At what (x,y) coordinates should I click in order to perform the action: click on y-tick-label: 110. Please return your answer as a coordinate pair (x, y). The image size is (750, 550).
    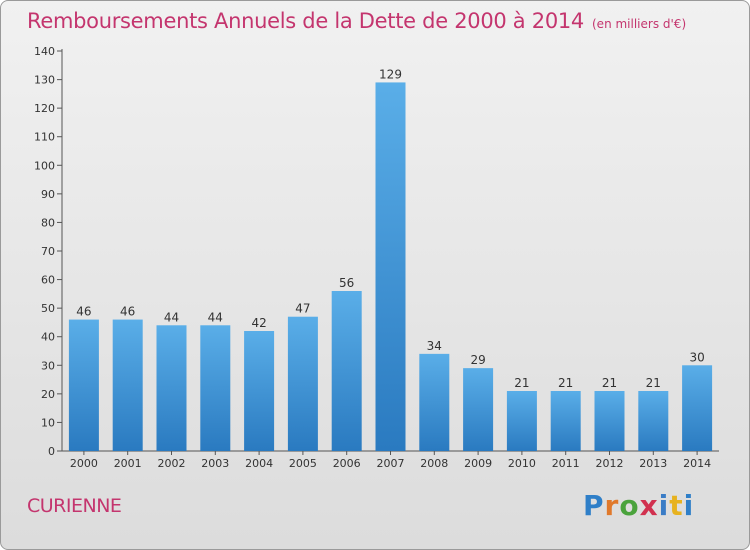
    Looking at the image, I should click on (44, 137).